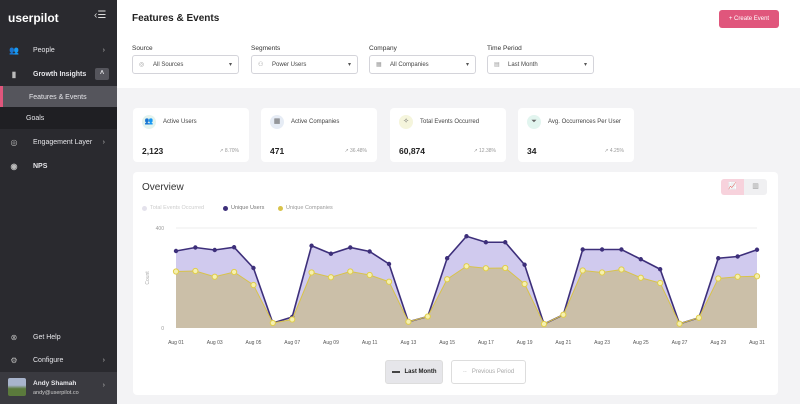 The width and height of the screenshot is (800, 404). What do you see at coordinates (331, 343) in the screenshot?
I see `x-tick-label: Aug 09` at bounding box center [331, 343].